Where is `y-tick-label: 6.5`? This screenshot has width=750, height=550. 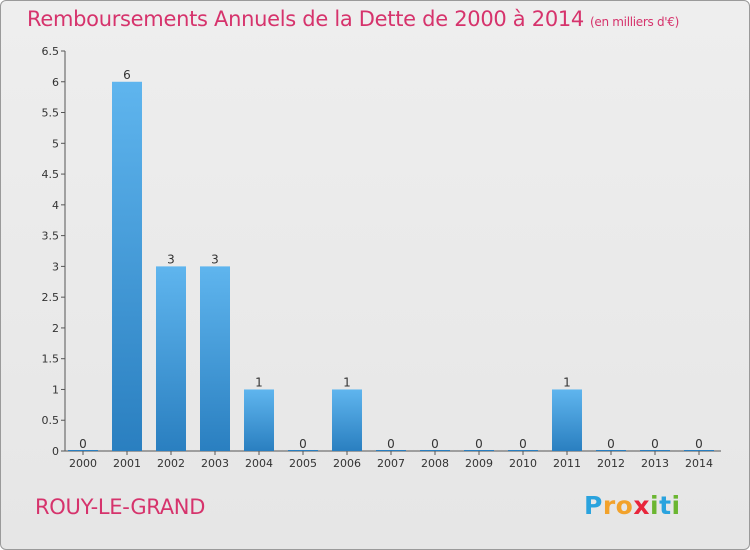 y-tick-label: 6.5 is located at coordinates (51, 51).